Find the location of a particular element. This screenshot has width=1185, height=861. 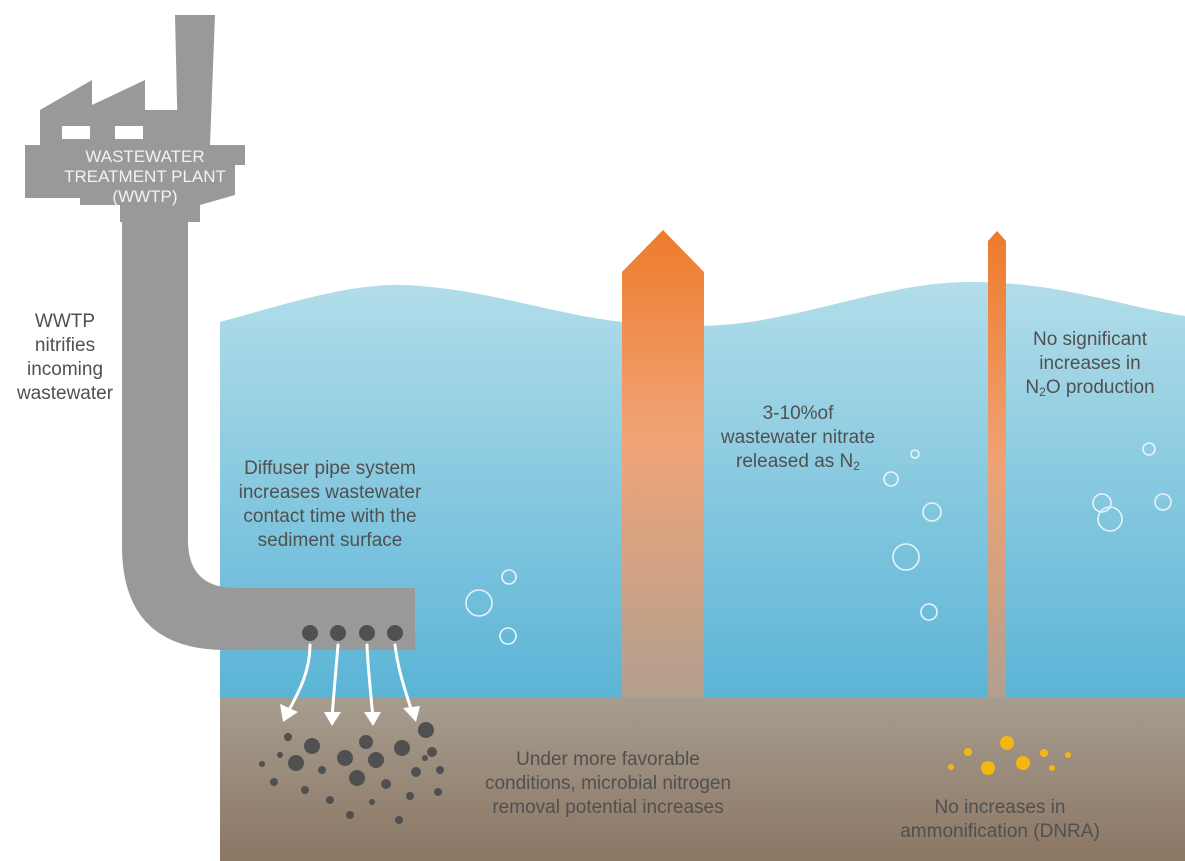

n2-note-prefix: released as N is located at coordinates (795, 461).